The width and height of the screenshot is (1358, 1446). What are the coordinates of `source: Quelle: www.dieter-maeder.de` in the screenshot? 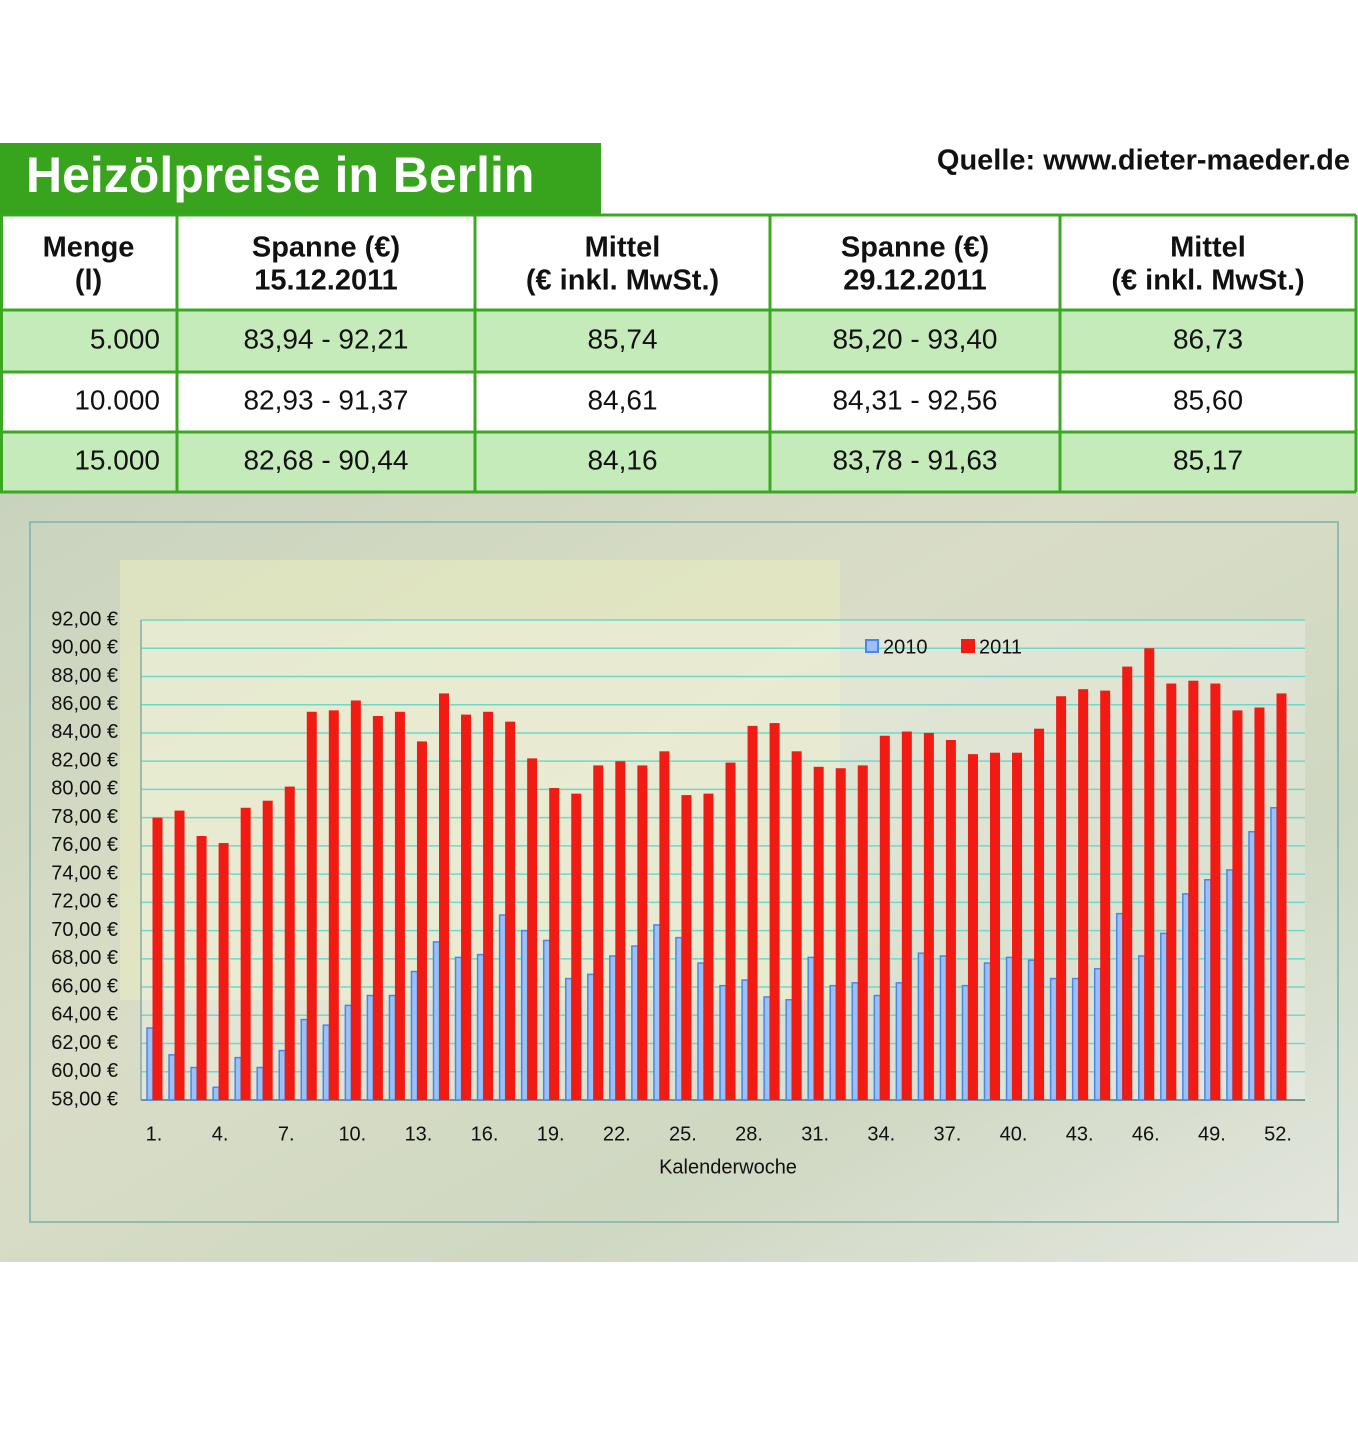 It's located at (1143, 161).